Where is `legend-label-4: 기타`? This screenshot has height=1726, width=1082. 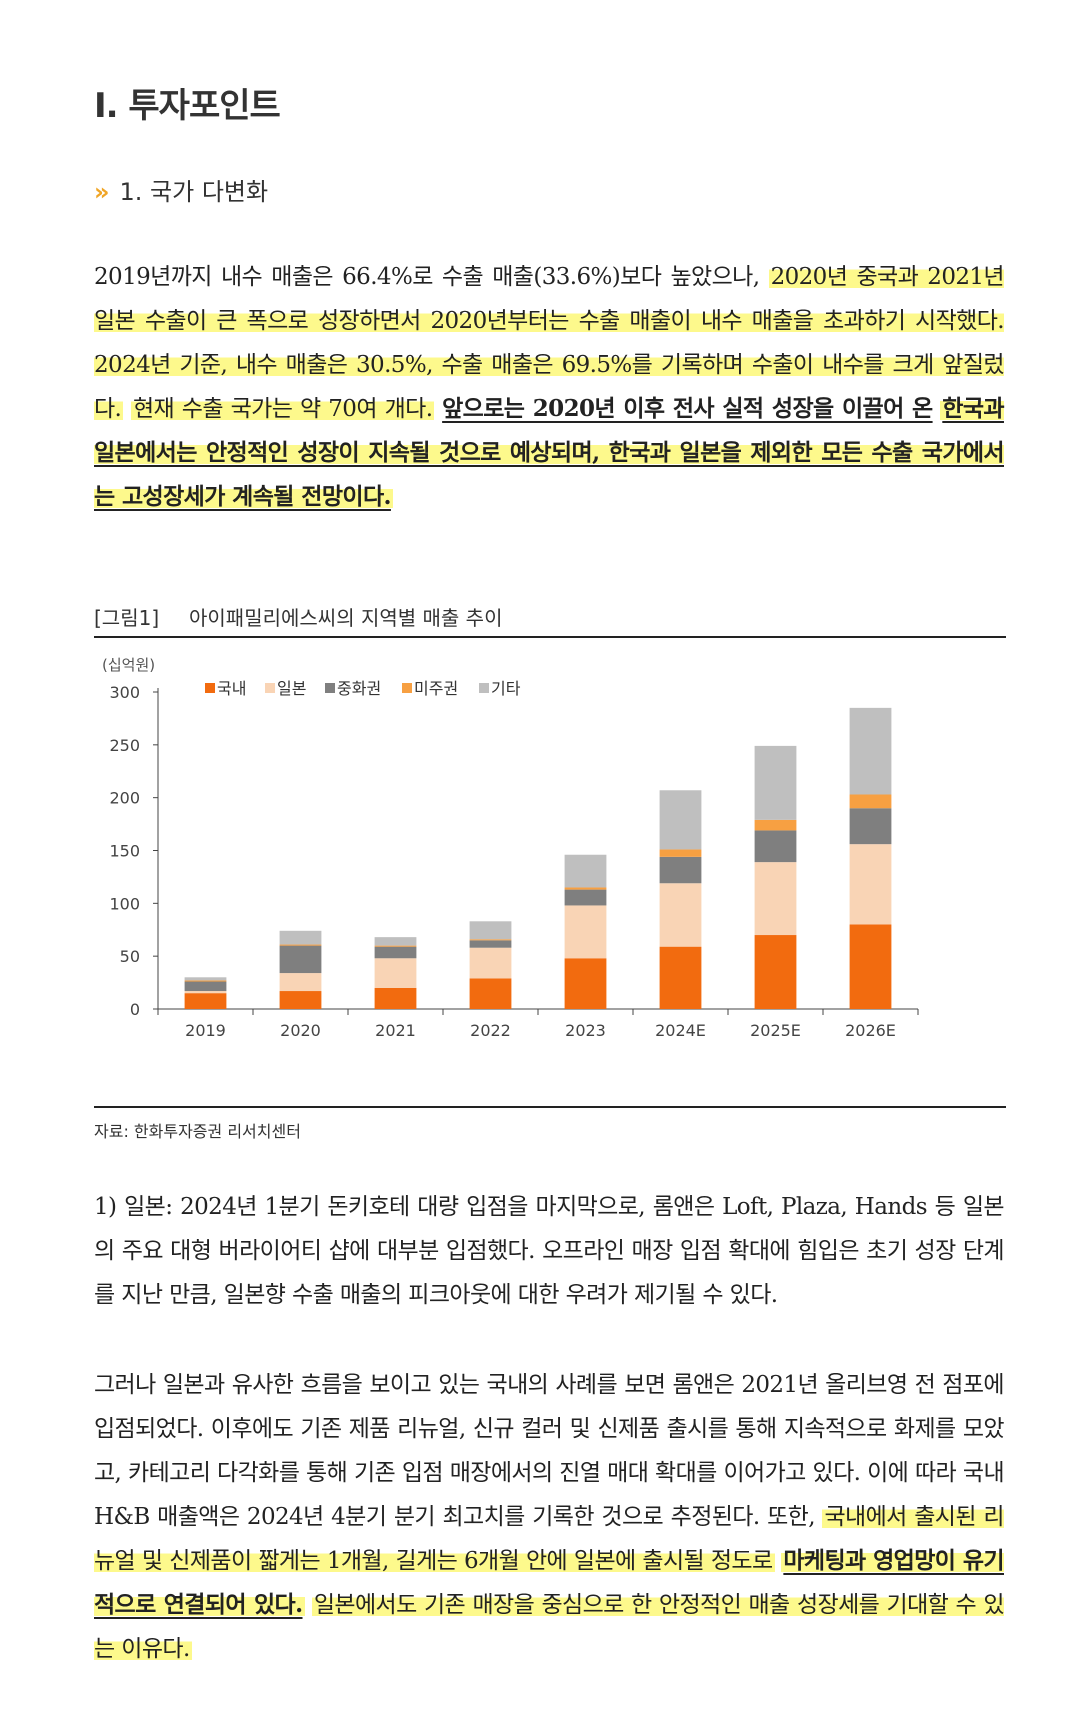
legend-label-4: 기타 is located at coordinates (506, 688).